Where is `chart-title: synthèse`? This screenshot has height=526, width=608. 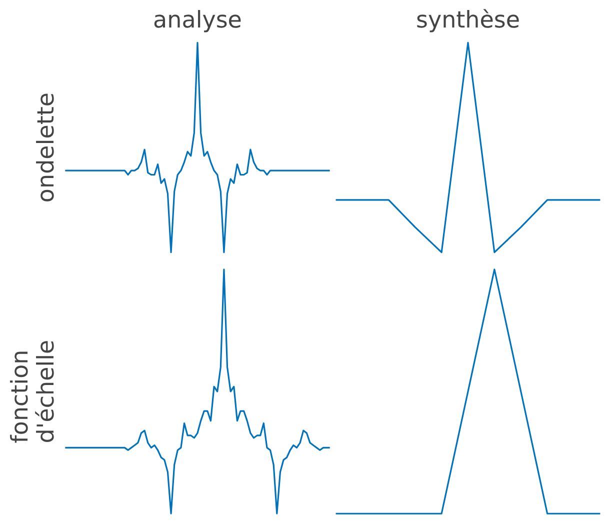
chart-title: synthèse is located at coordinates (468, 21).